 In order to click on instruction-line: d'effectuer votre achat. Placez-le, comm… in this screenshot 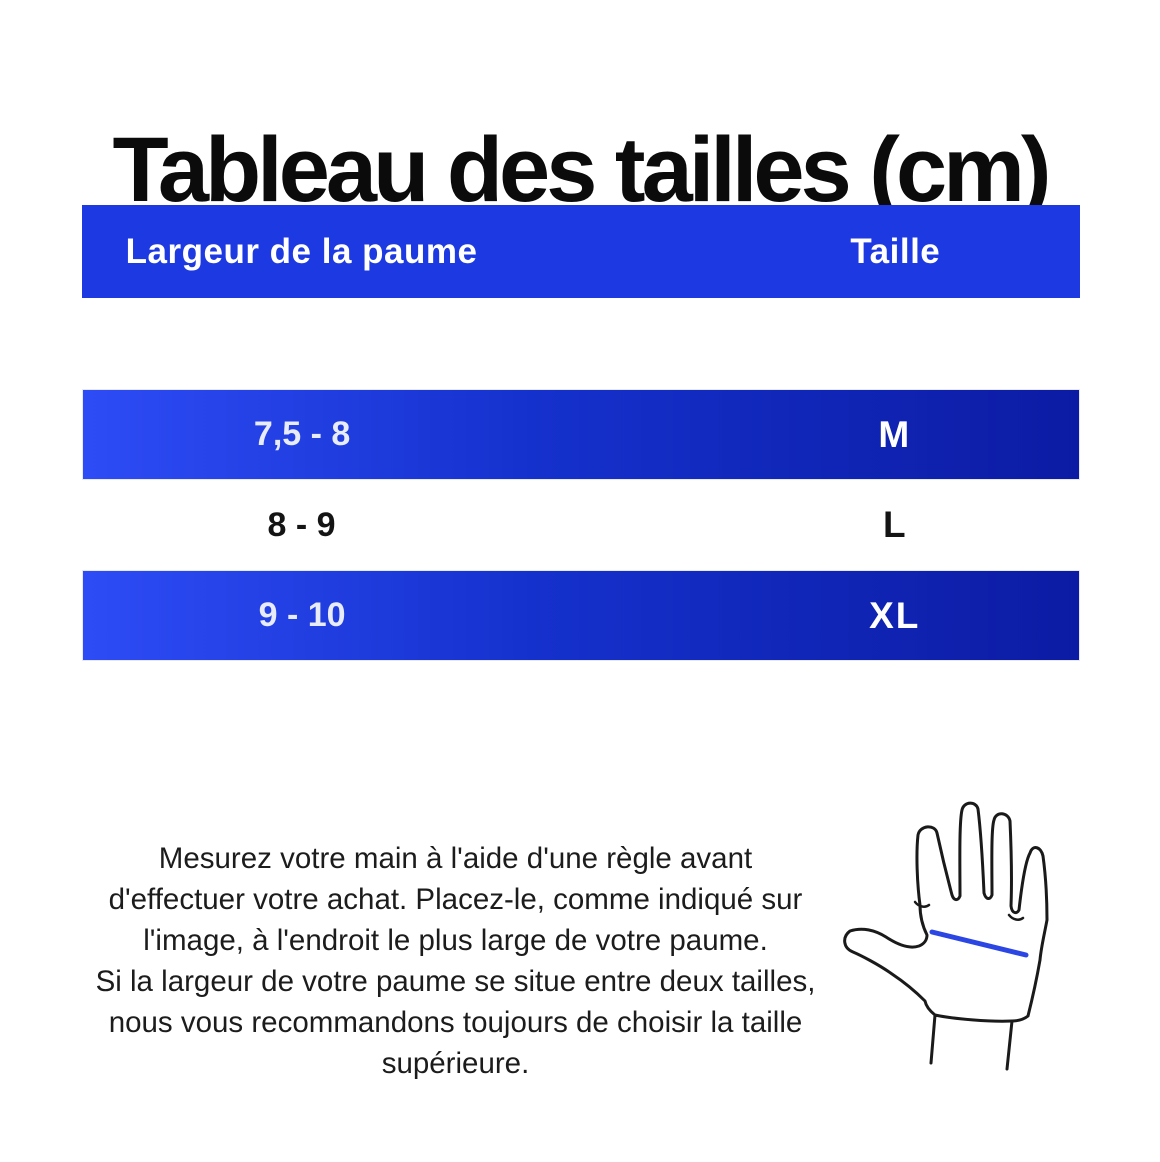, I will do `click(455, 899)`.